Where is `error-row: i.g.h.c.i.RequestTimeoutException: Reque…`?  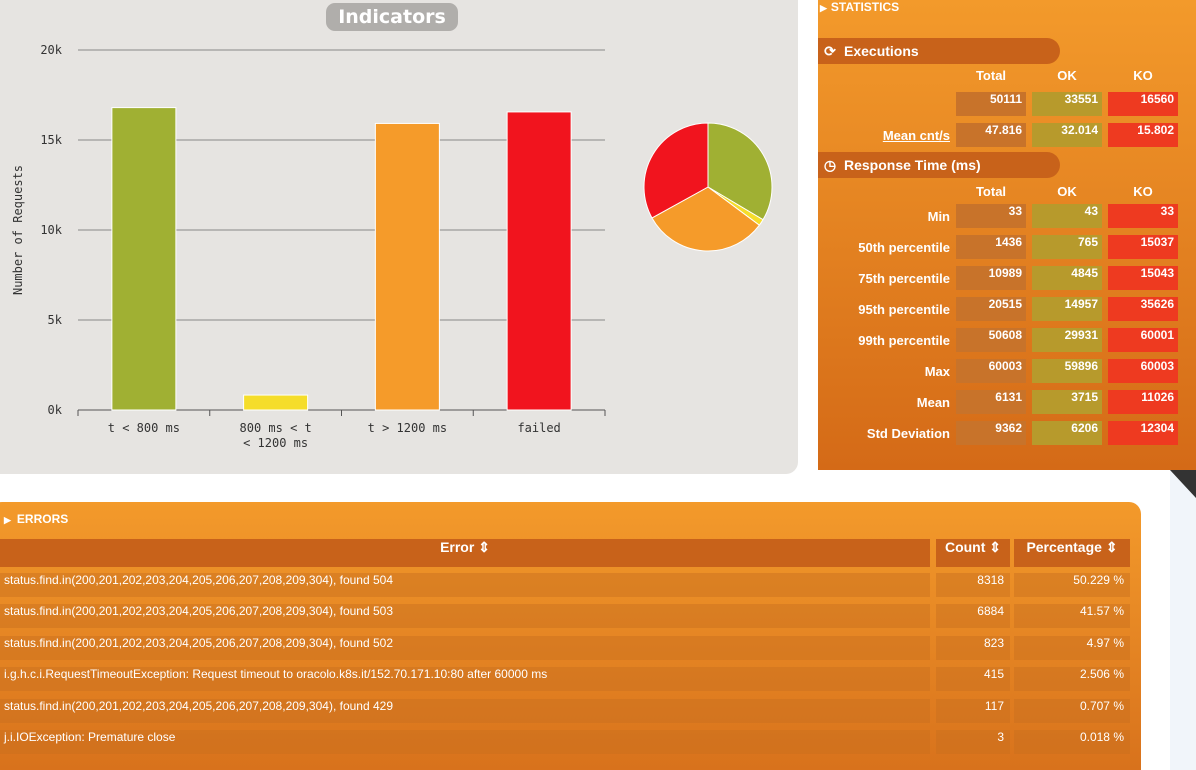
error-row: i.g.h.c.i.RequestTimeoutException: Reque… is located at coordinates (598, 679).